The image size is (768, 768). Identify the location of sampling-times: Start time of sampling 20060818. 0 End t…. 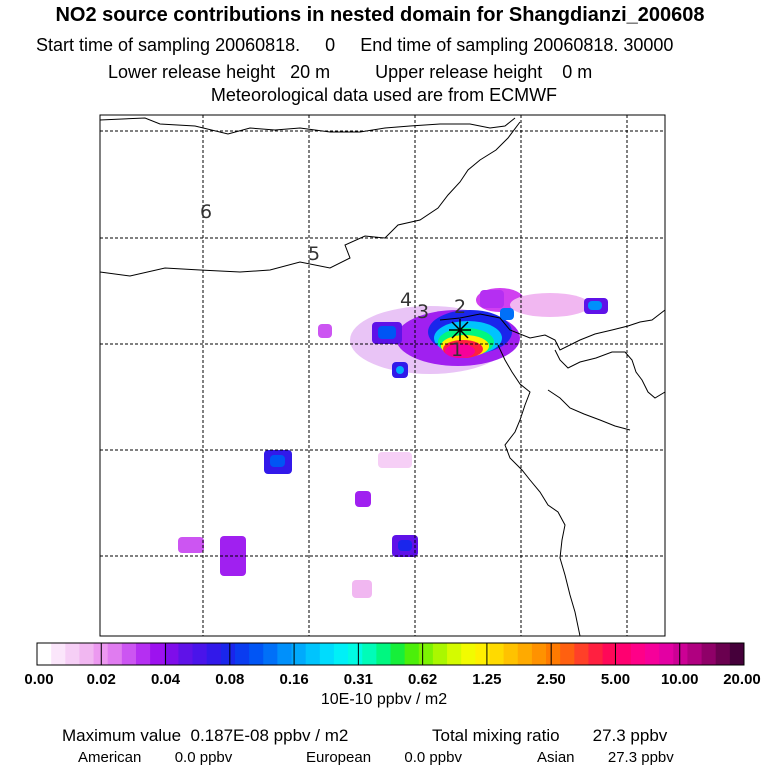
(402, 45).